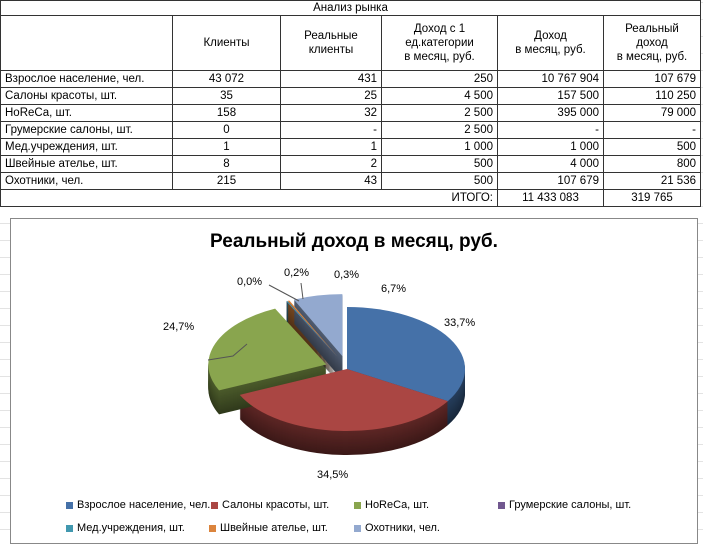 The height and width of the screenshot is (545, 703). What do you see at coordinates (333, 475) in the screenshot?
I see `data-label-1: 34,5%` at bounding box center [333, 475].